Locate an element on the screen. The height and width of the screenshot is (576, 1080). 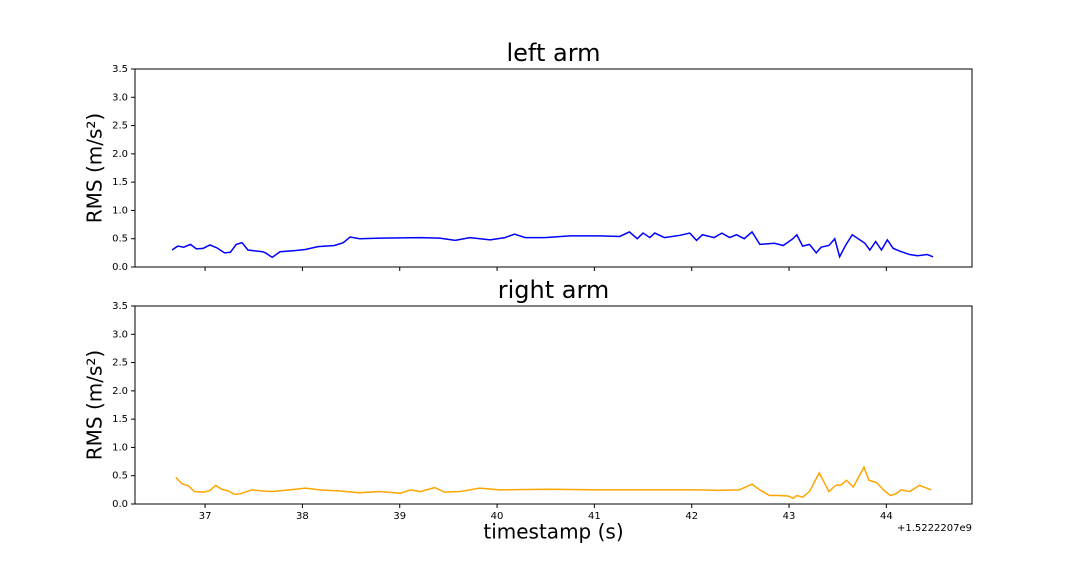
x-tick-label: 37 is located at coordinates (205, 516).